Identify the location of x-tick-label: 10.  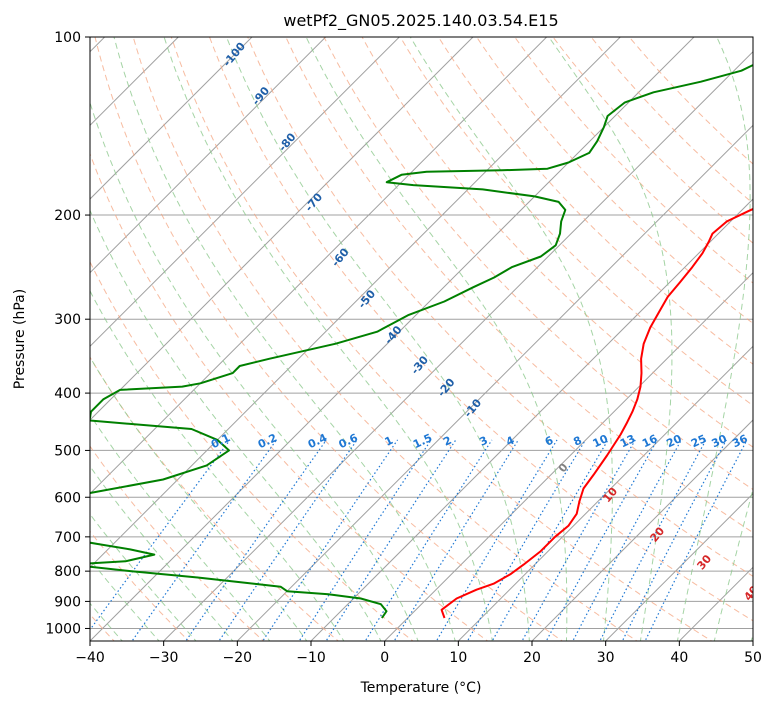
(458, 658).